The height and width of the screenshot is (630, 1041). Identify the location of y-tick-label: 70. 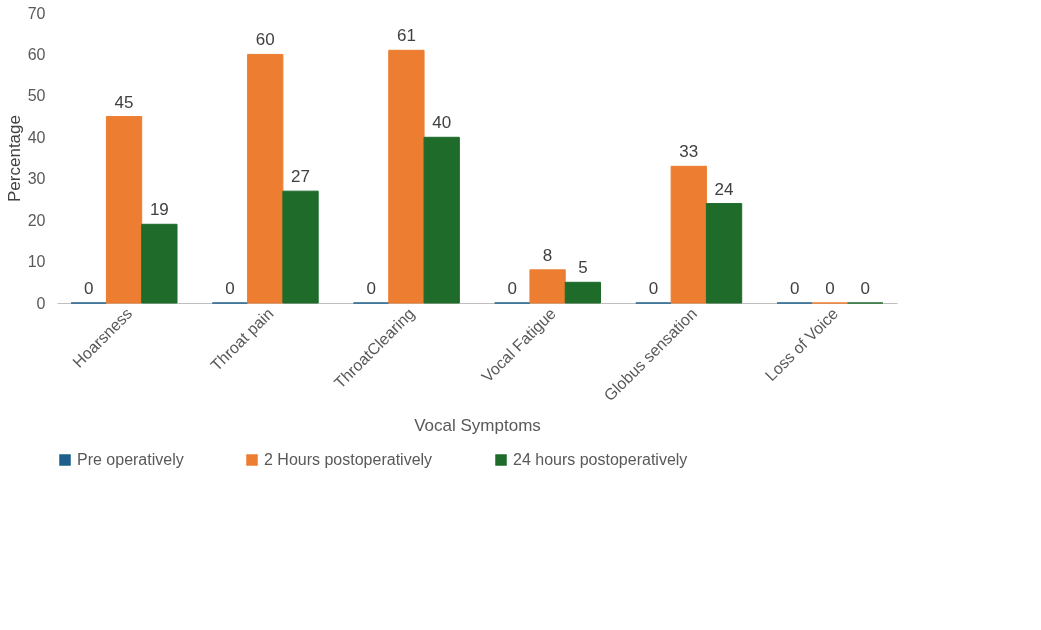
(36, 13).